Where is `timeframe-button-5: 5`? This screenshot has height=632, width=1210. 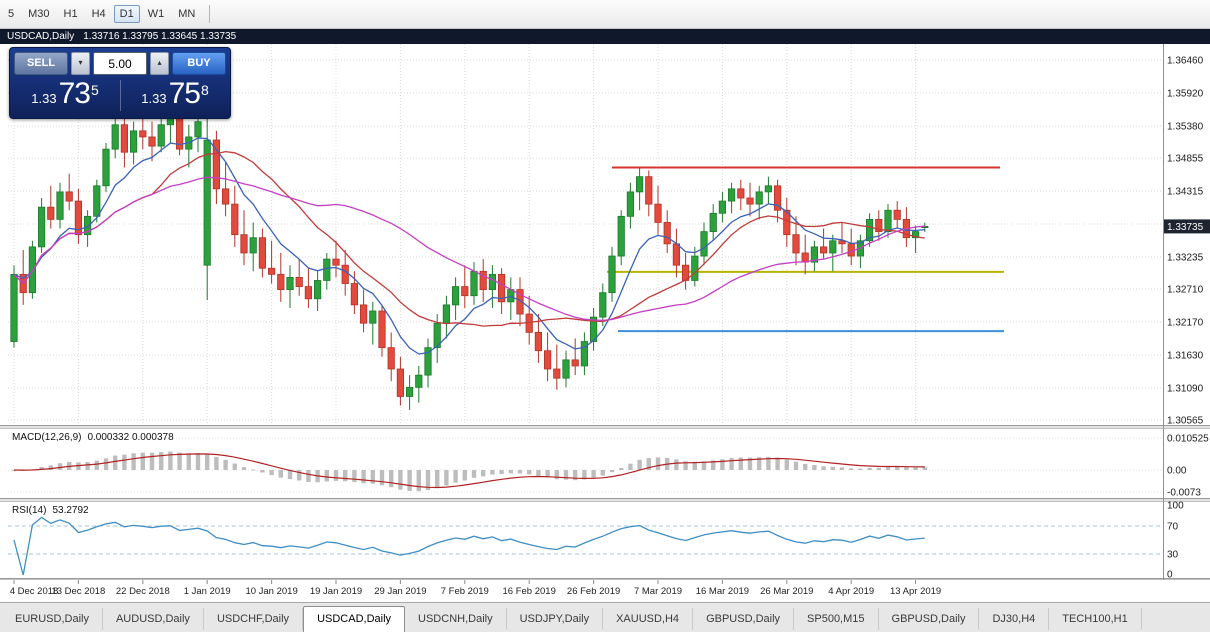
timeframe-button-5: 5 is located at coordinates (11, 14).